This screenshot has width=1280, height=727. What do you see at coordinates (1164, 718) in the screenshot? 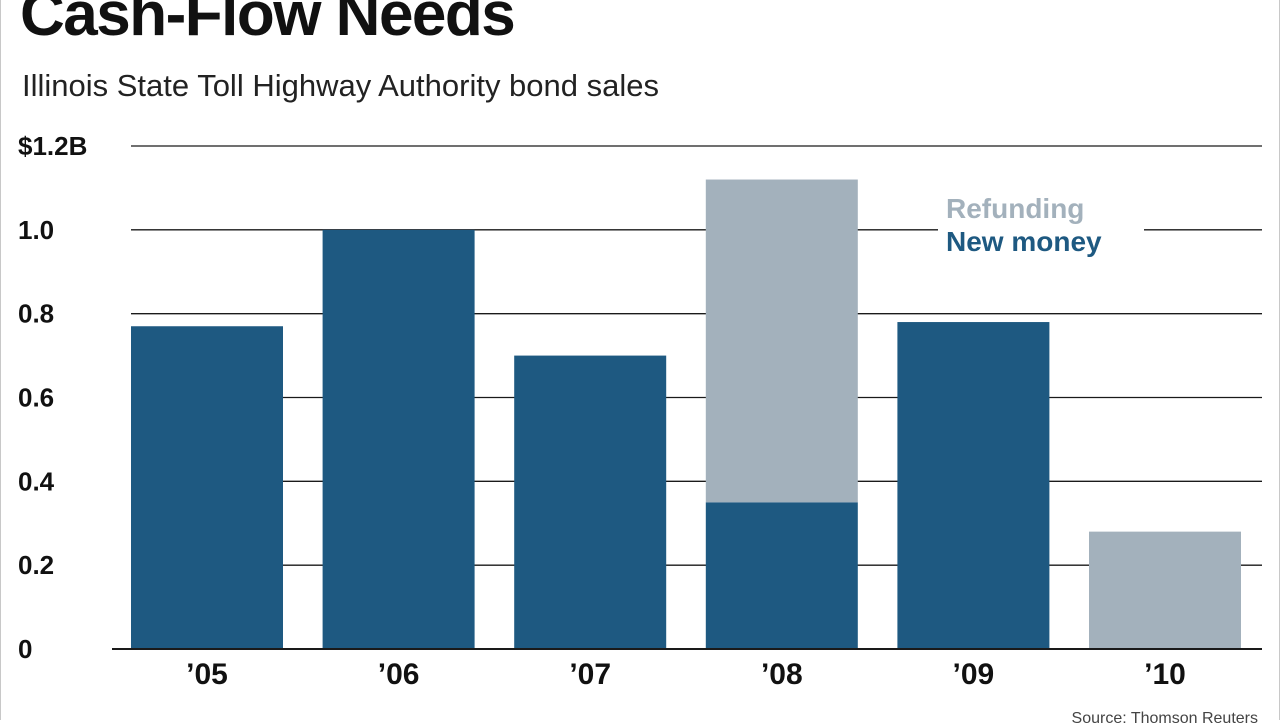
I see `source-note: Source: Thomson Reuters` at bounding box center [1164, 718].